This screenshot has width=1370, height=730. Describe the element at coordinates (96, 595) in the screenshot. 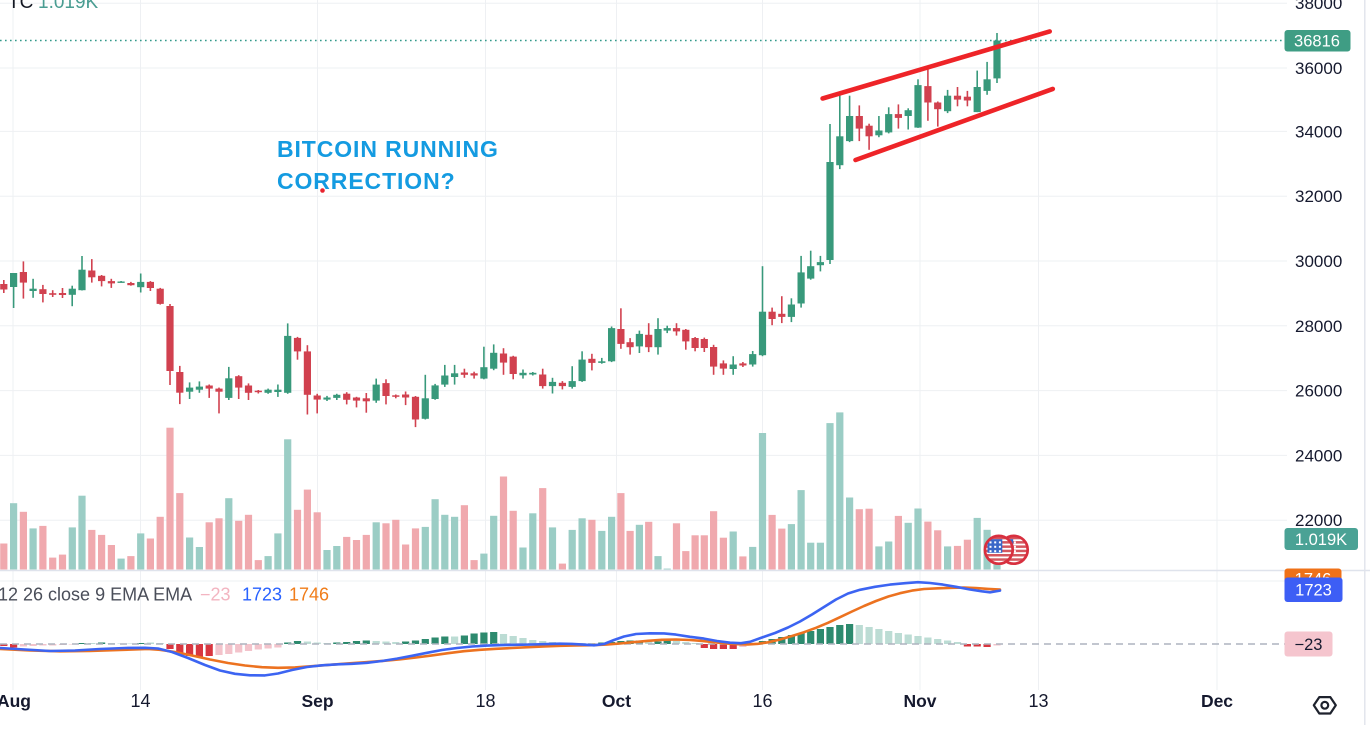

I see `svg-text: 12 26 close 9 EMA EMA` at that location.